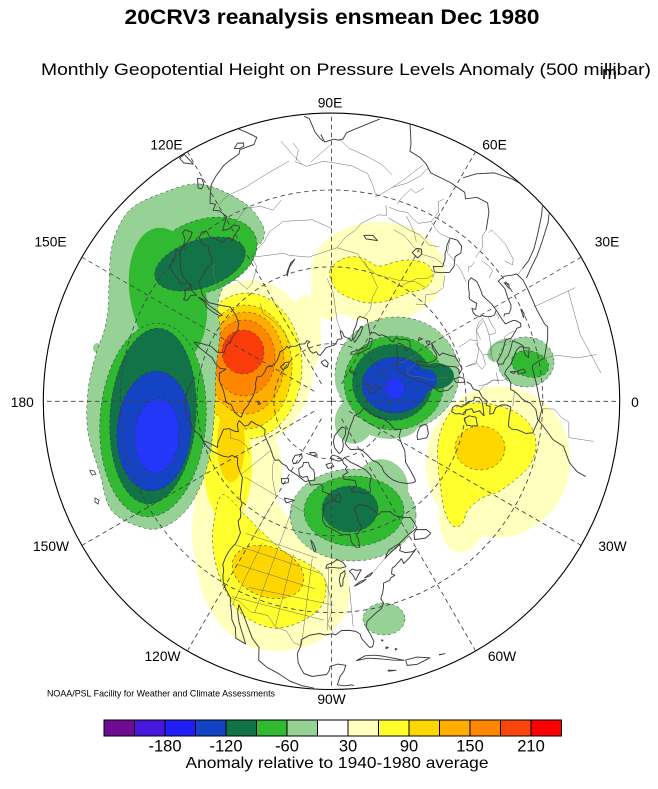 The height and width of the screenshot is (789, 658). Describe the element at coordinates (494, 145) in the screenshot. I see `svg-text: 60E` at that location.